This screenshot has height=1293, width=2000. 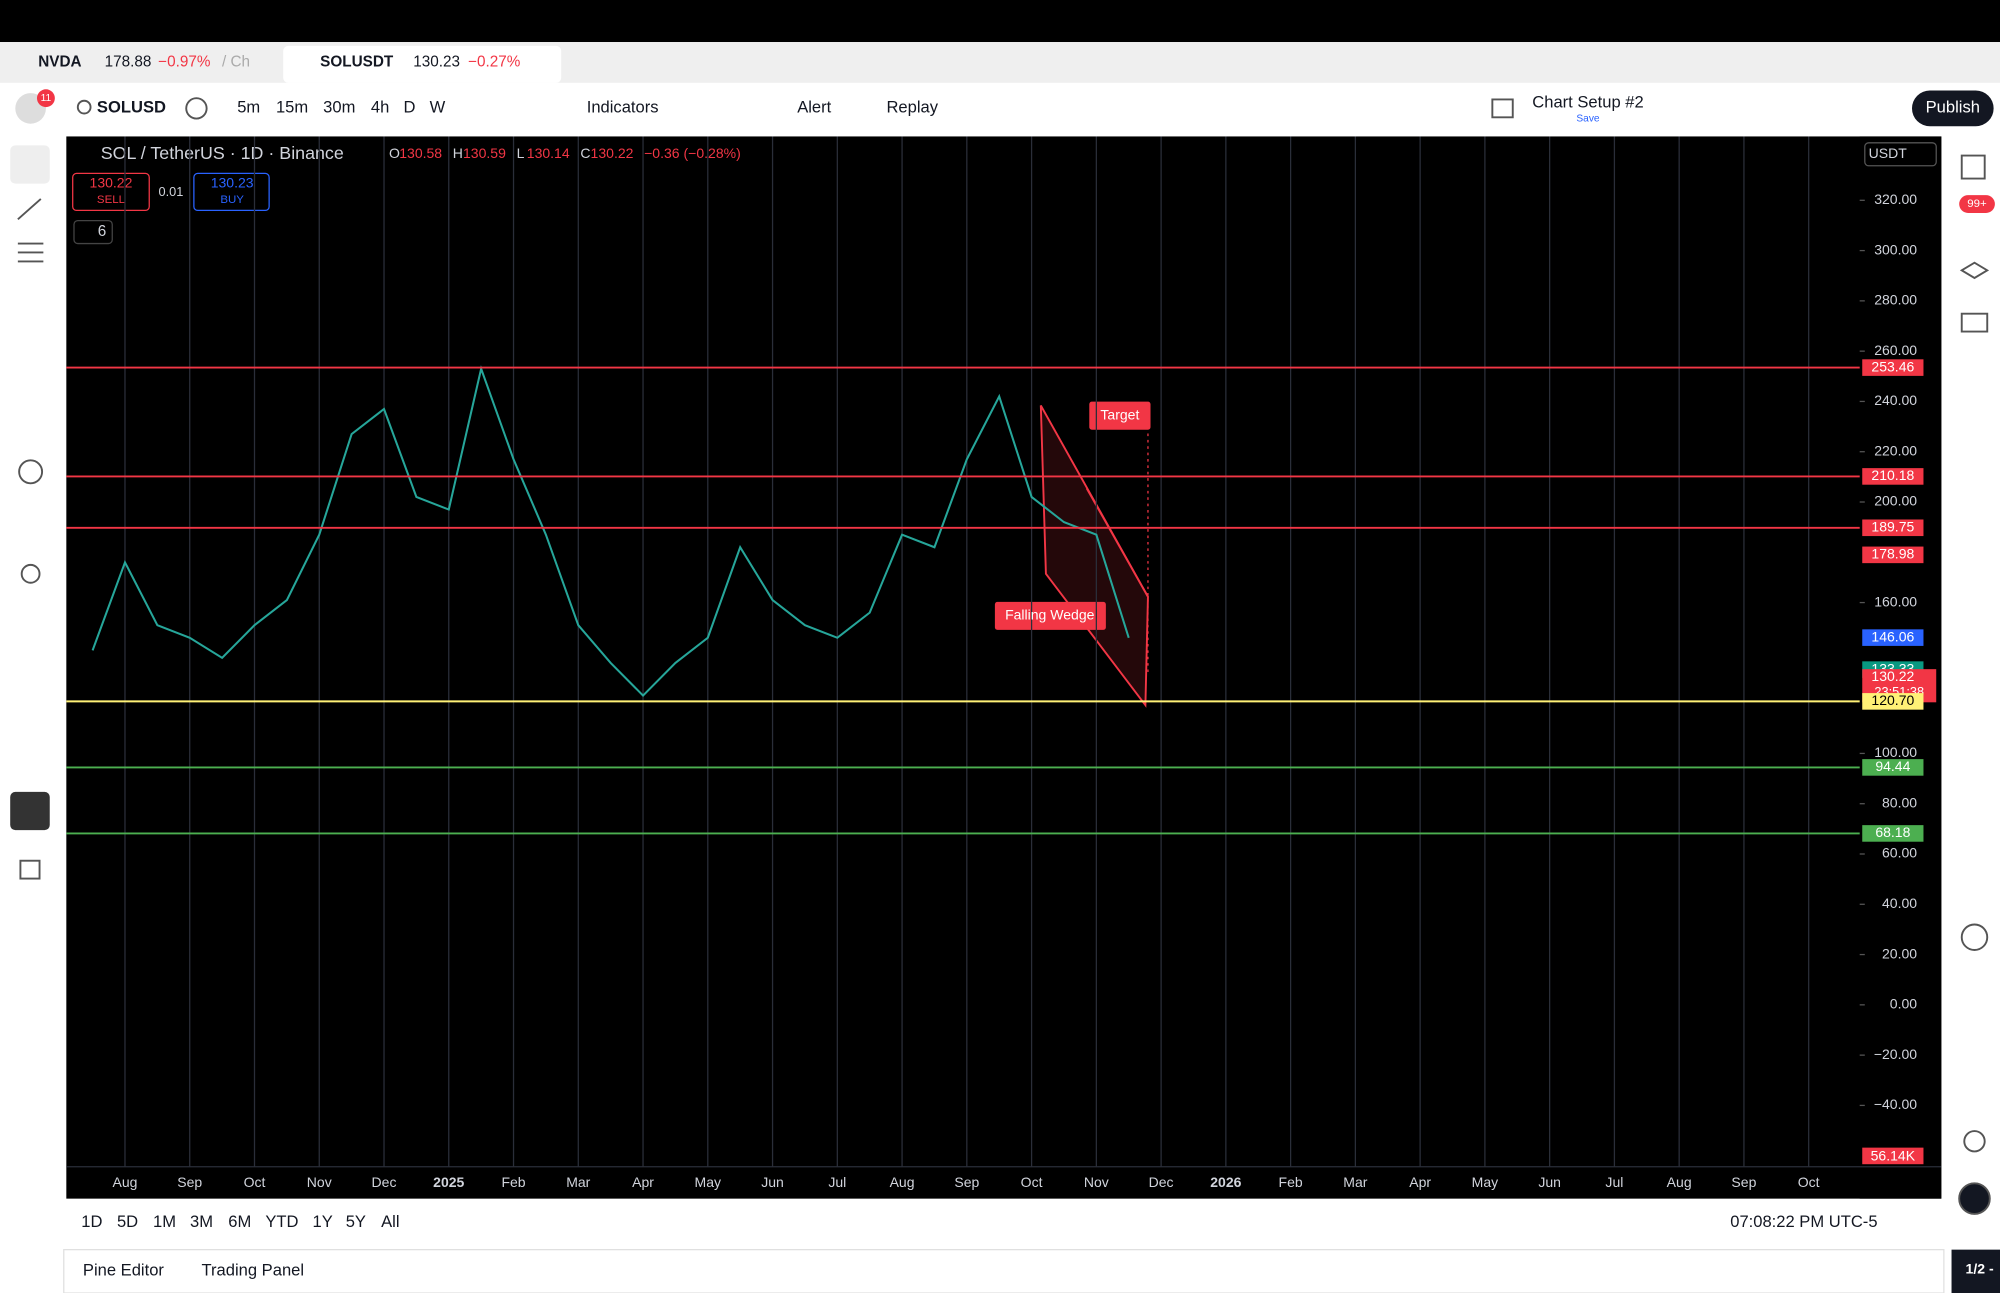 I want to click on x-tick-label: Aug, so click(x=1679, y=1182).